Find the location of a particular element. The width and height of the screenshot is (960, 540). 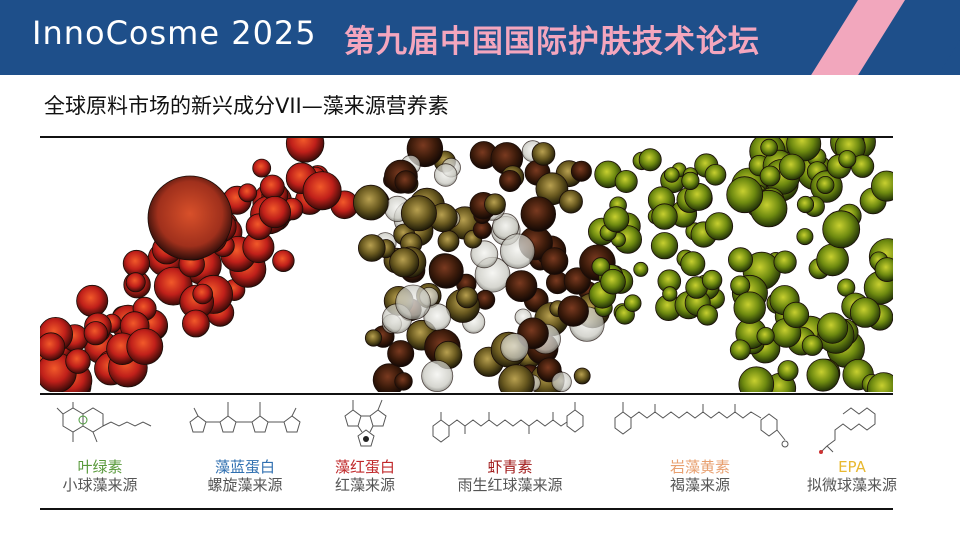

compound-name: 岩藻黄素 is located at coordinates (699, 467).